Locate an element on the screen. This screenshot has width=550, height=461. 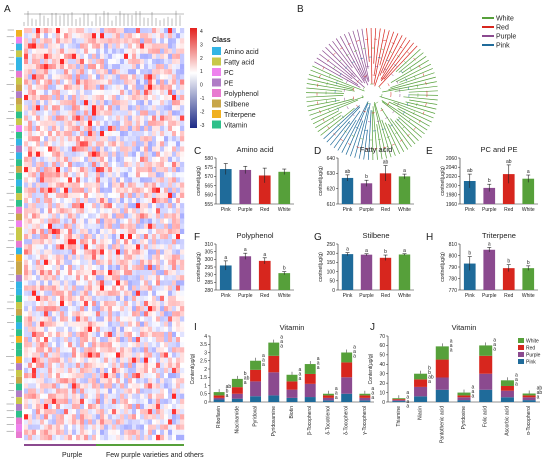
stacked-bar-segment is located at coordinates (256, 389).